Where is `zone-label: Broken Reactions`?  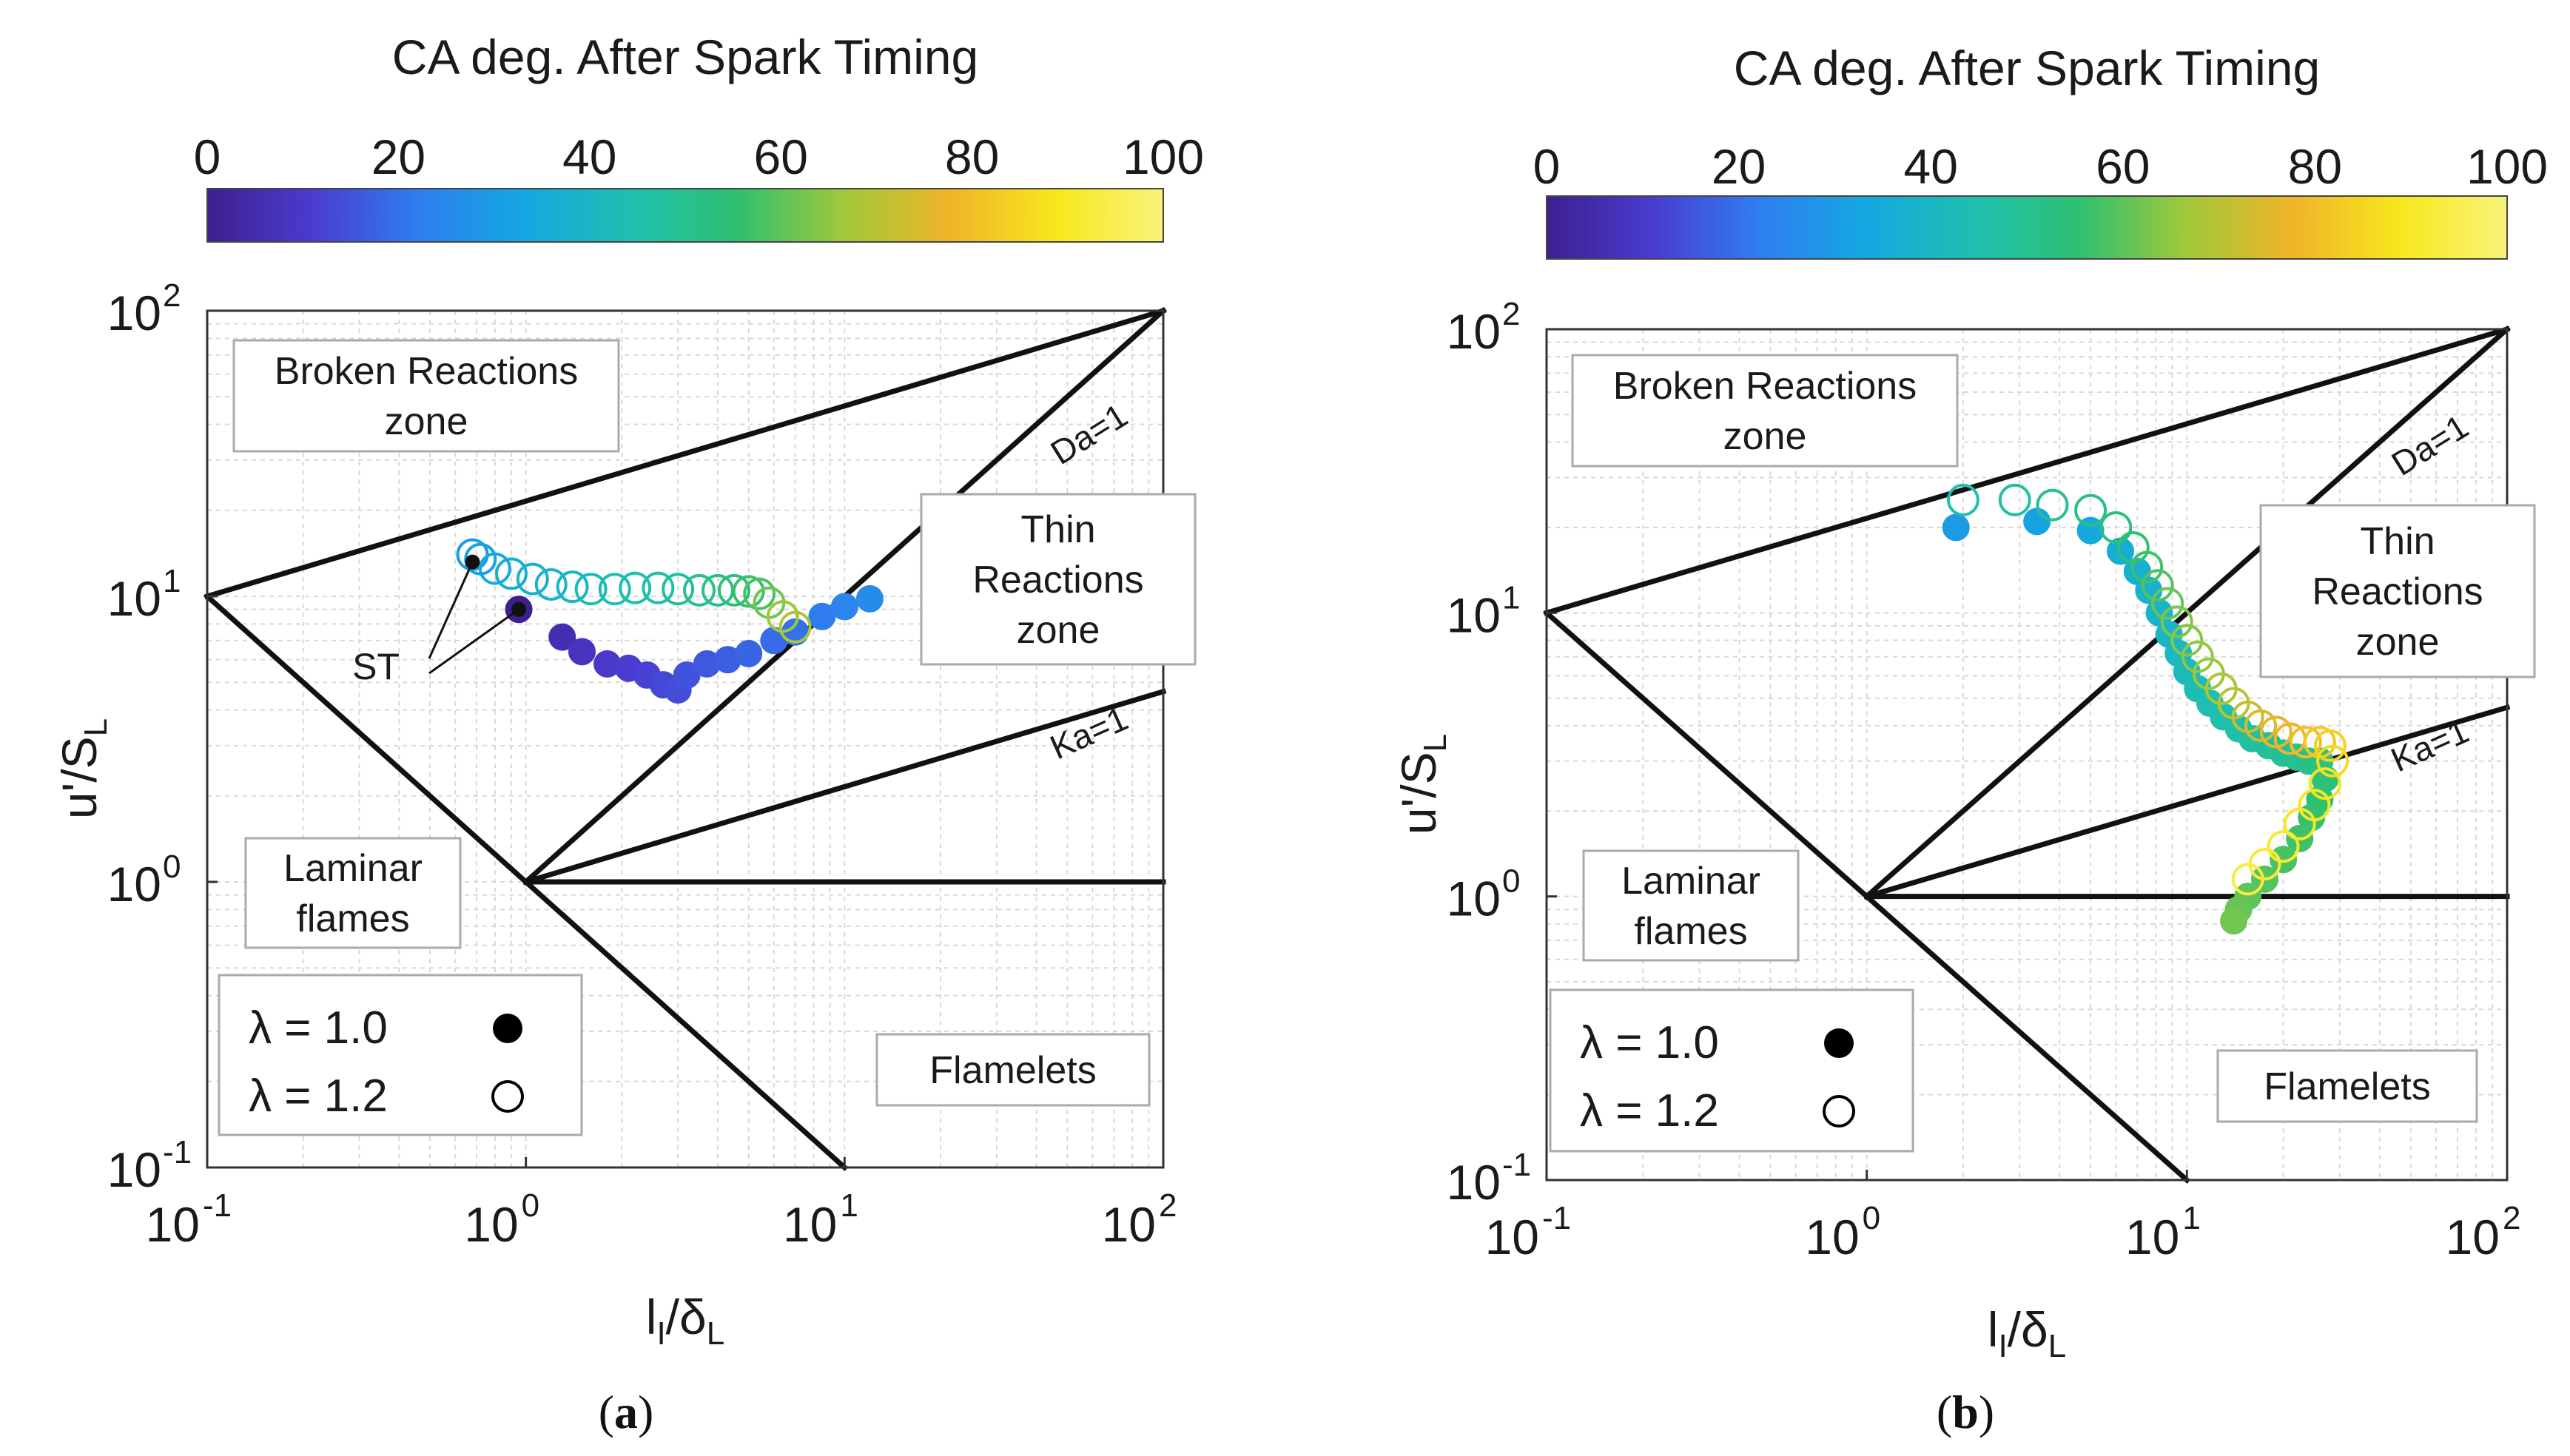
zone-label: Broken Reactions is located at coordinates (426, 372).